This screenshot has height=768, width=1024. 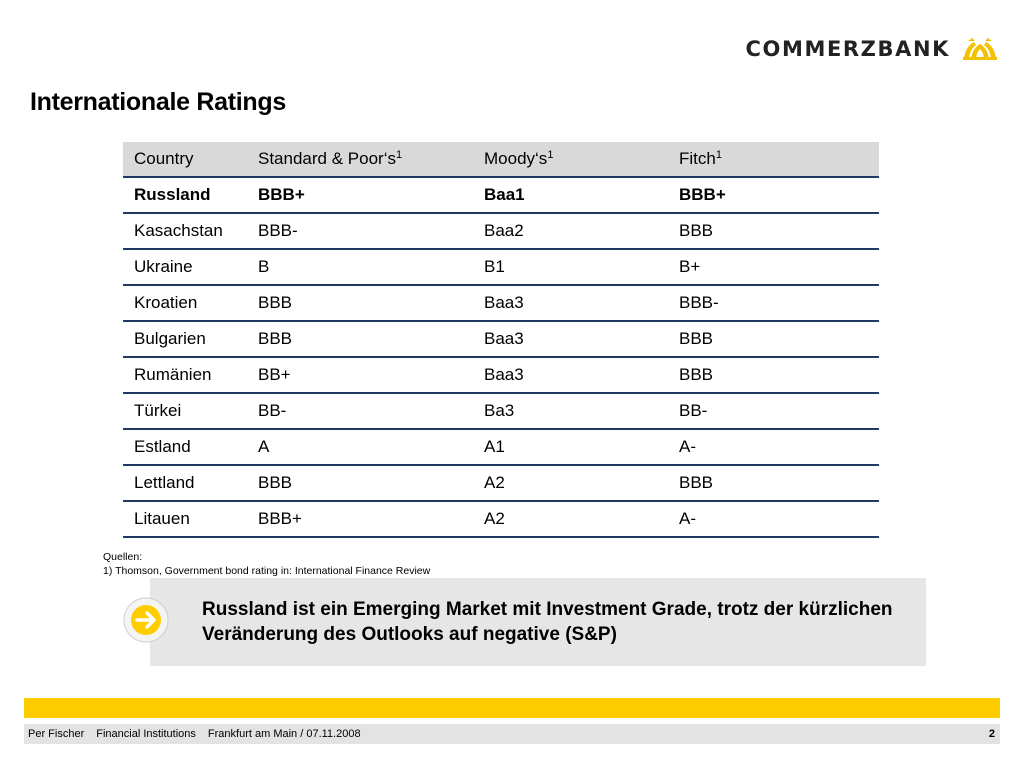 What do you see at coordinates (570, 447) in the screenshot?
I see `cell-moodys-rating: A1` at bounding box center [570, 447].